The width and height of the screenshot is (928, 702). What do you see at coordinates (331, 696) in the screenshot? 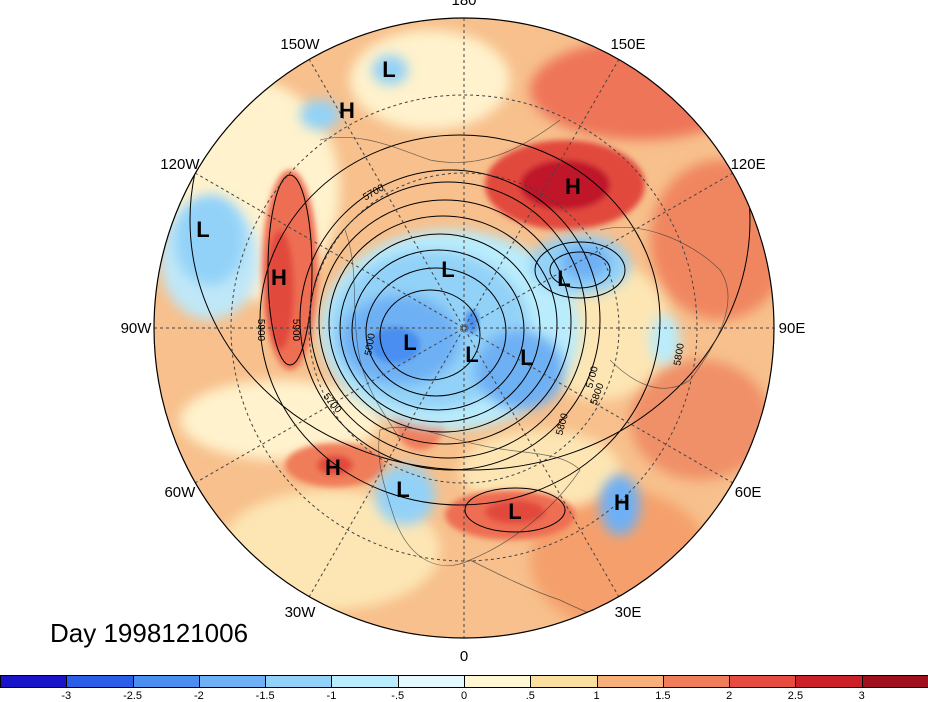
I see `colorbar-tick-label: -1` at bounding box center [331, 696].